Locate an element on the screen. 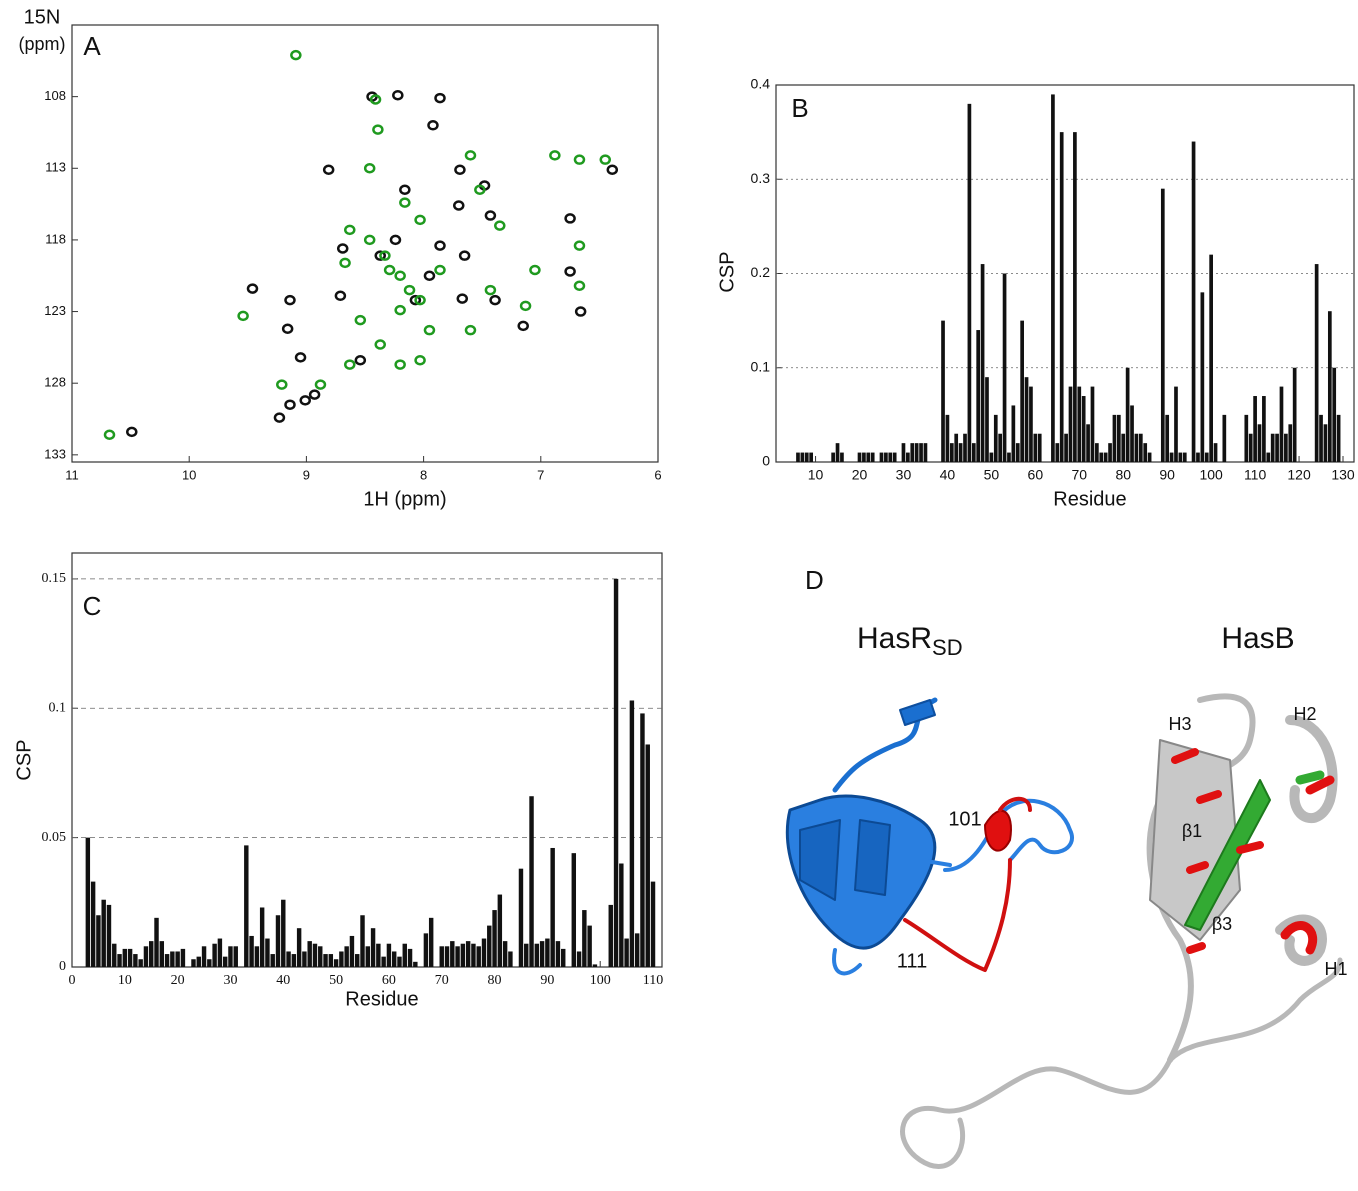 This screenshot has width=1358, height=1191. x-tick-label: 70 is located at coordinates (1079, 475).